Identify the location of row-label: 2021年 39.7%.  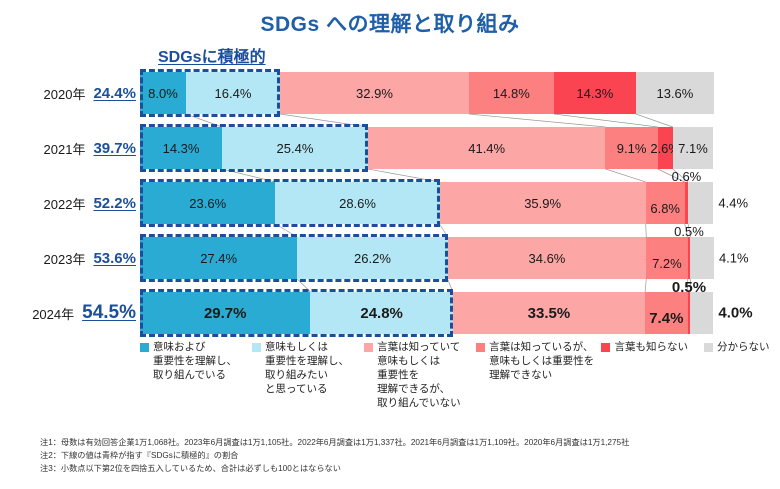
(76, 148).